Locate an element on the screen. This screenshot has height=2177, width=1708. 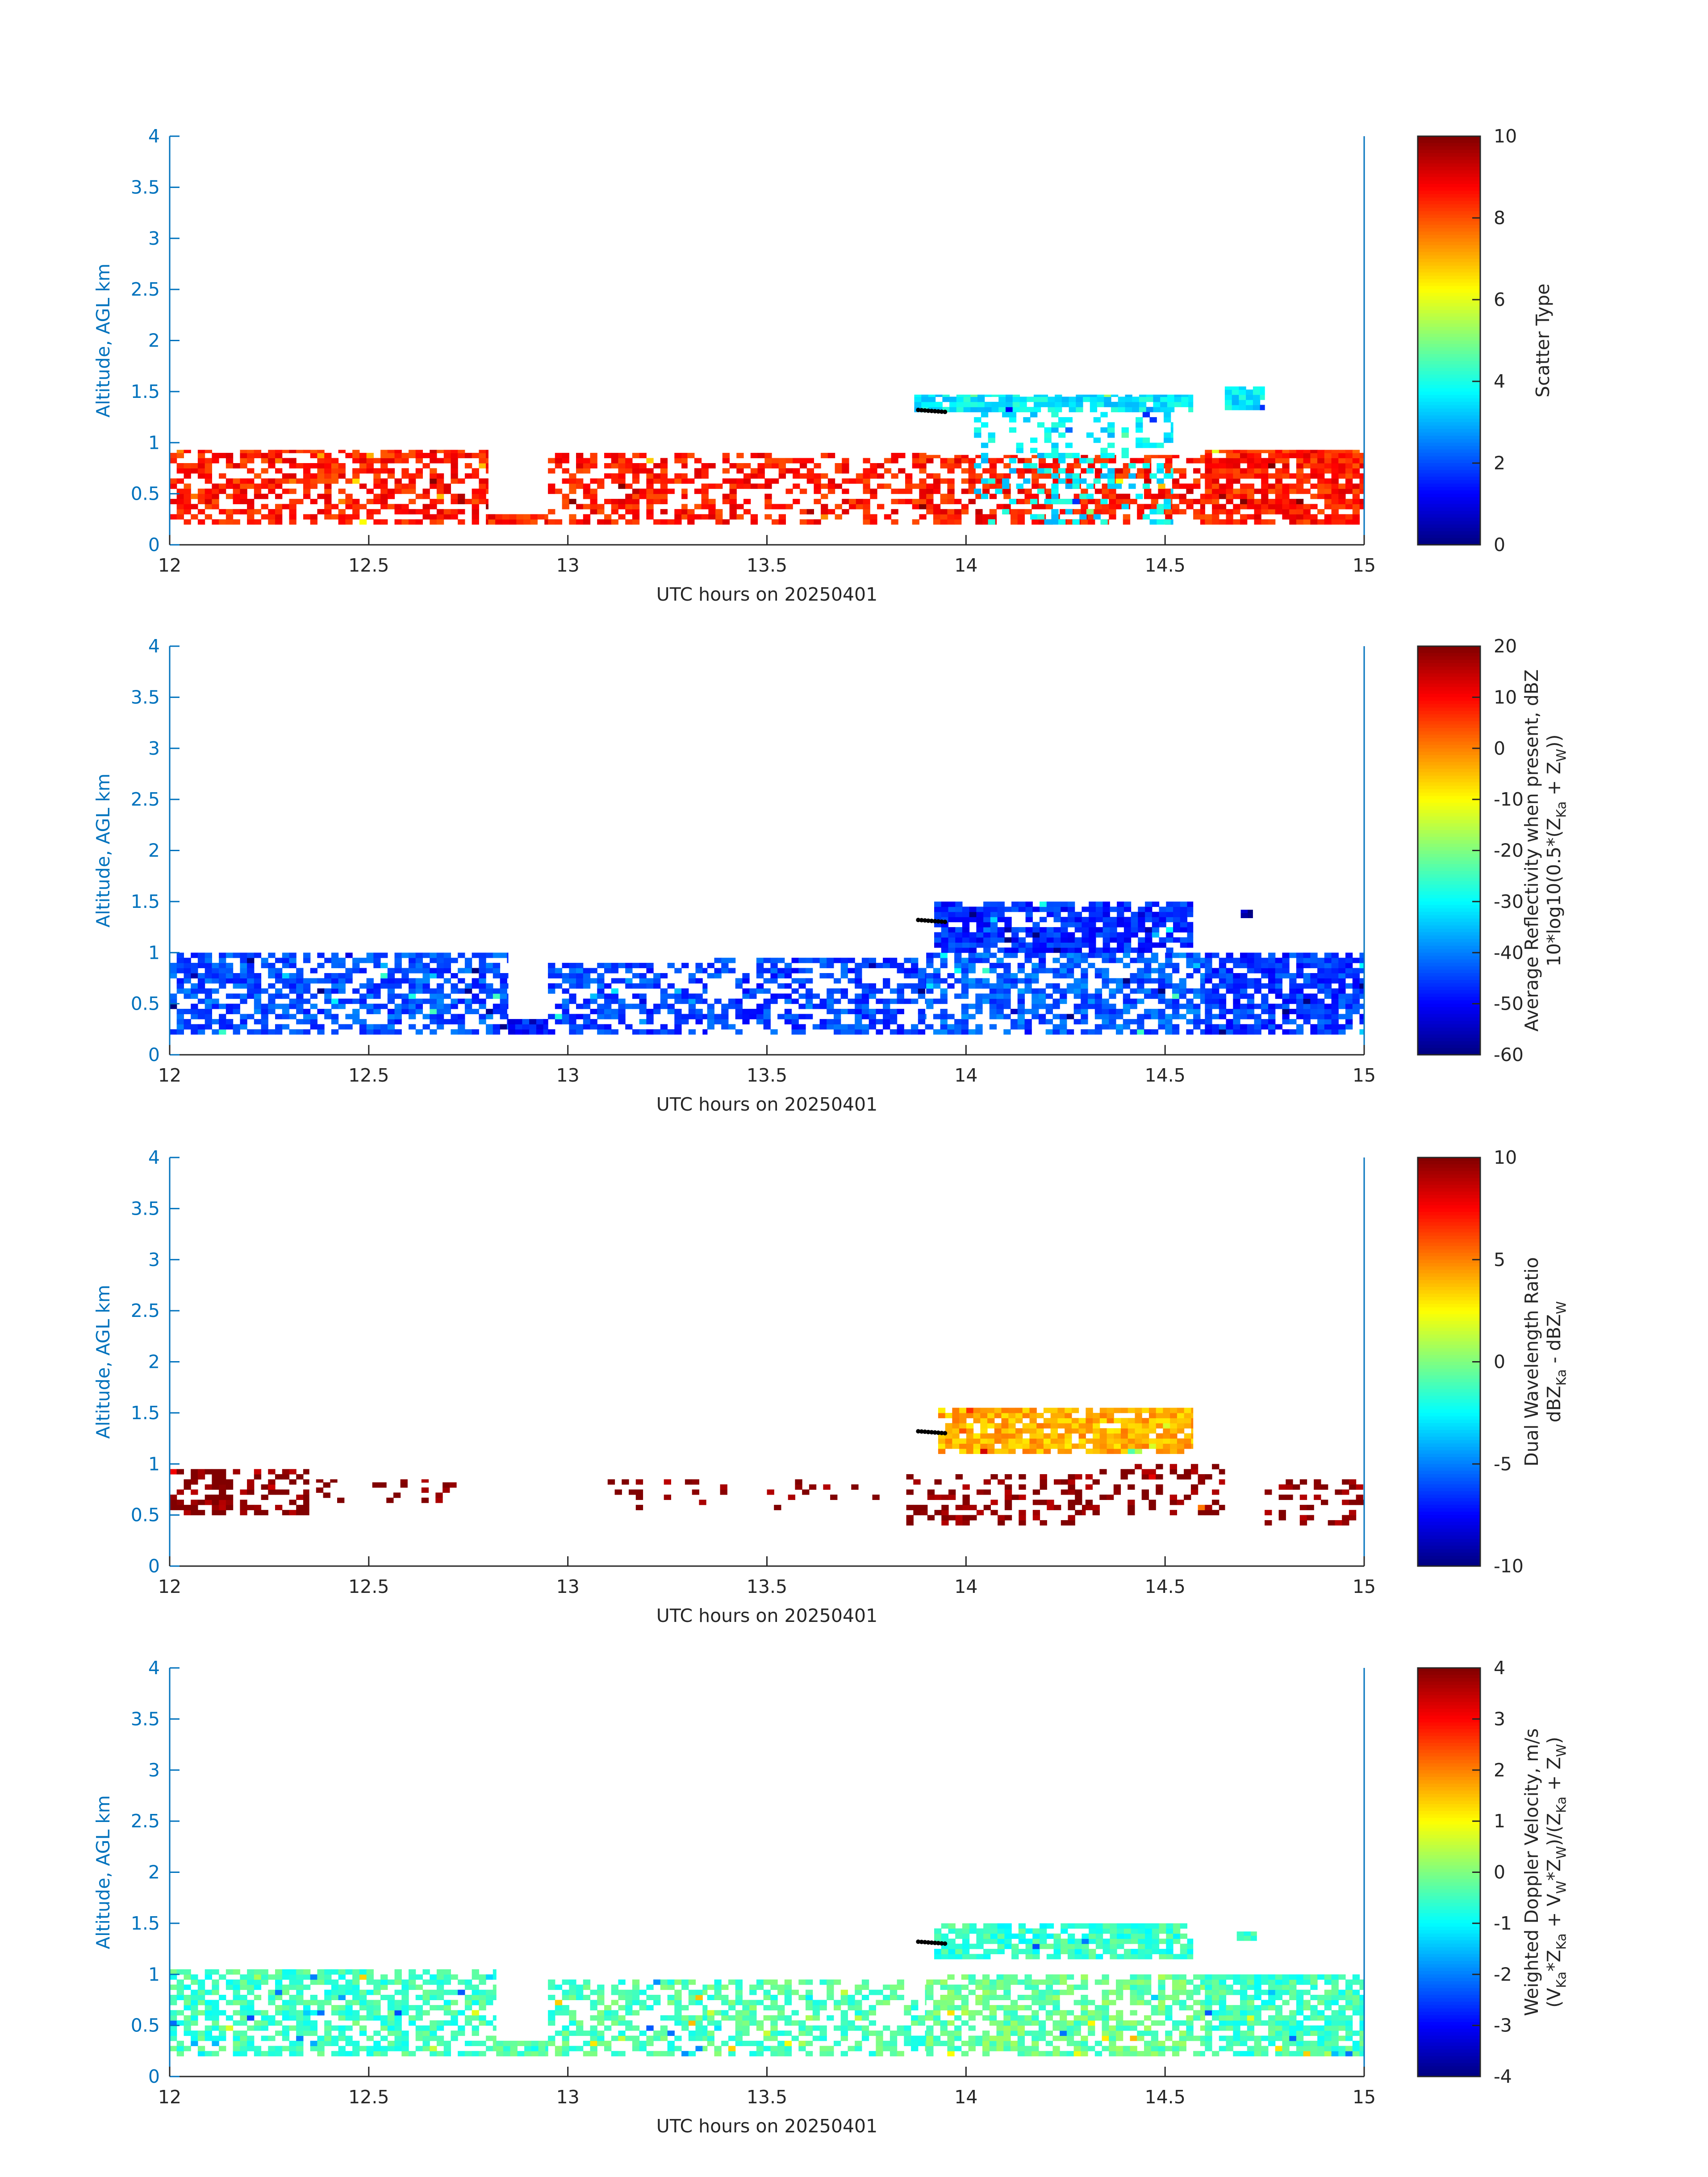
cloud-base-dot is located at coordinates (934, 921).